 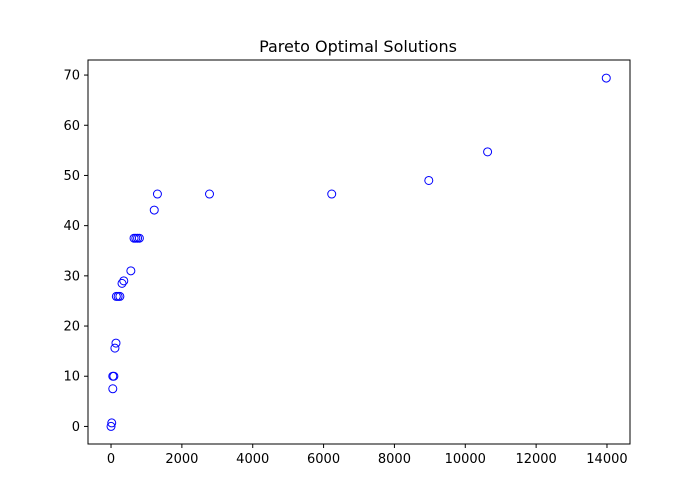 I want to click on x-tick-label: 0, so click(x=111, y=459).